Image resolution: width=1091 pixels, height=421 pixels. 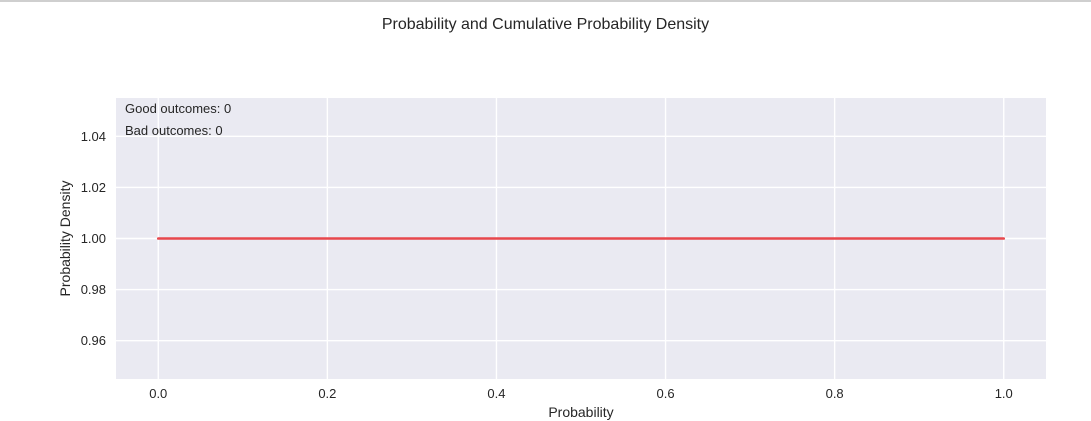 What do you see at coordinates (581, 393) in the screenshot?
I see `x-tick-labels: 0.0 0.2 0.4 0.6 0.8 1.0` at bounding box center [581, 393].